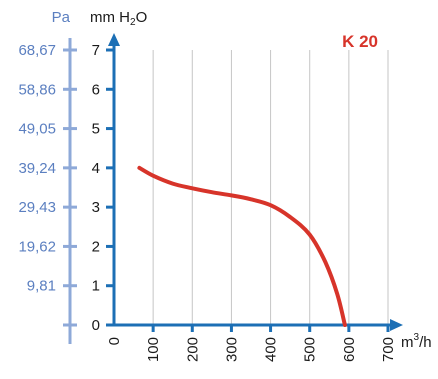  I want to click on x-tick-label: 500, so click(310, 349).